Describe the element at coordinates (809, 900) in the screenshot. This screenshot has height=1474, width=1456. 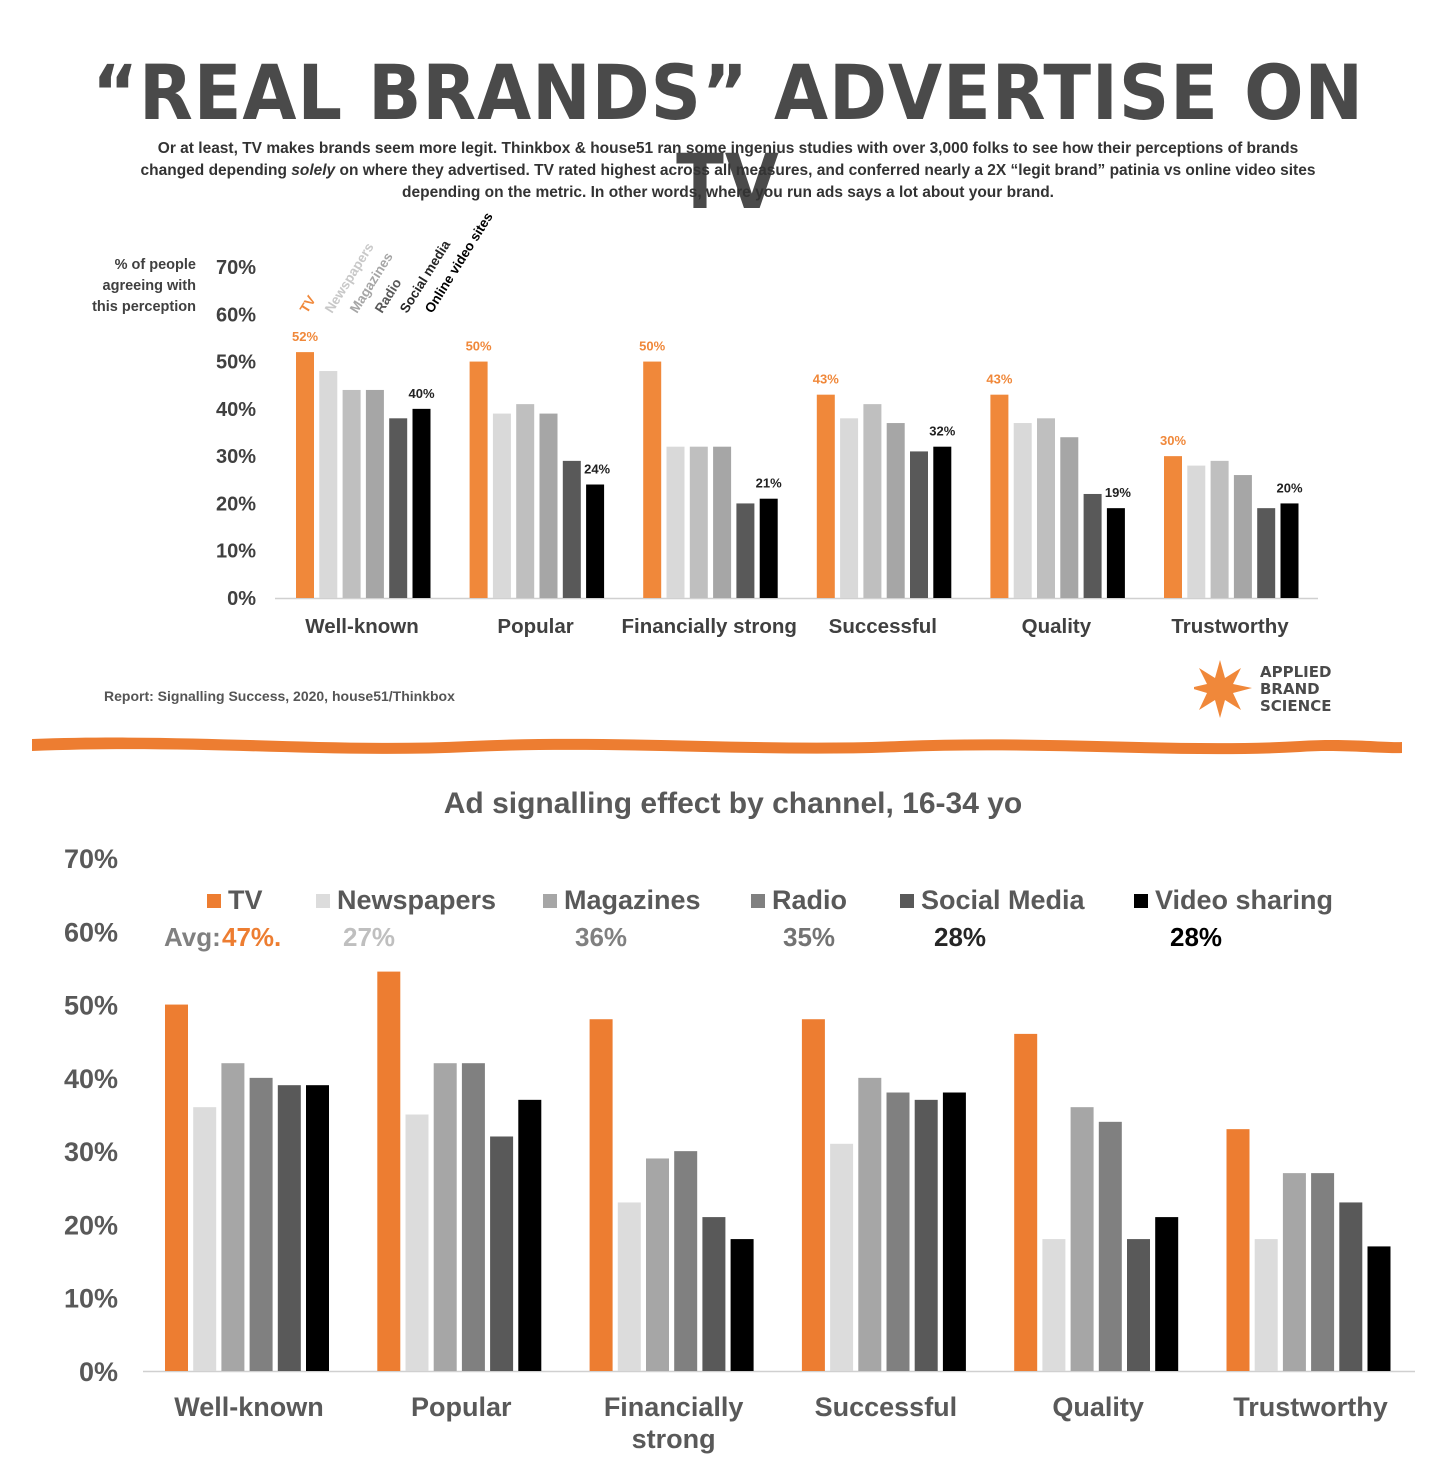
I see `legend-label: Radio` at that location.